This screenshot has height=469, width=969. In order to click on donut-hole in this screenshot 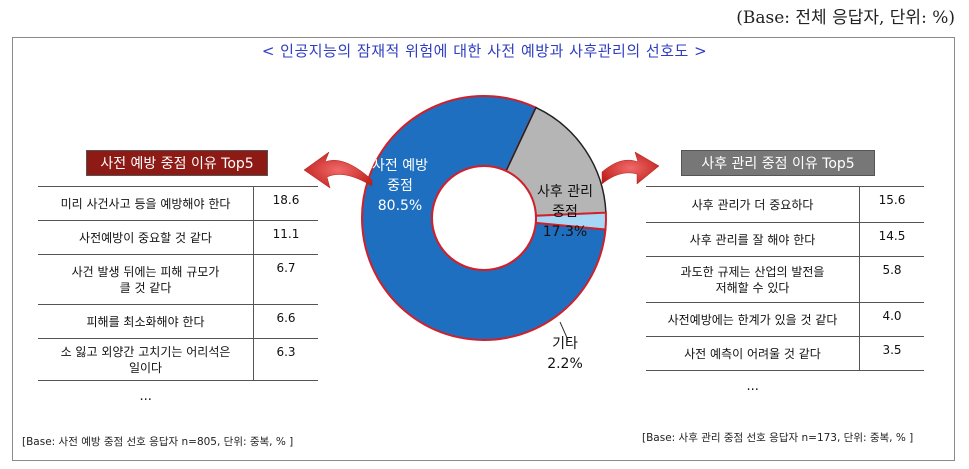, I will do `click(484, 218)`.